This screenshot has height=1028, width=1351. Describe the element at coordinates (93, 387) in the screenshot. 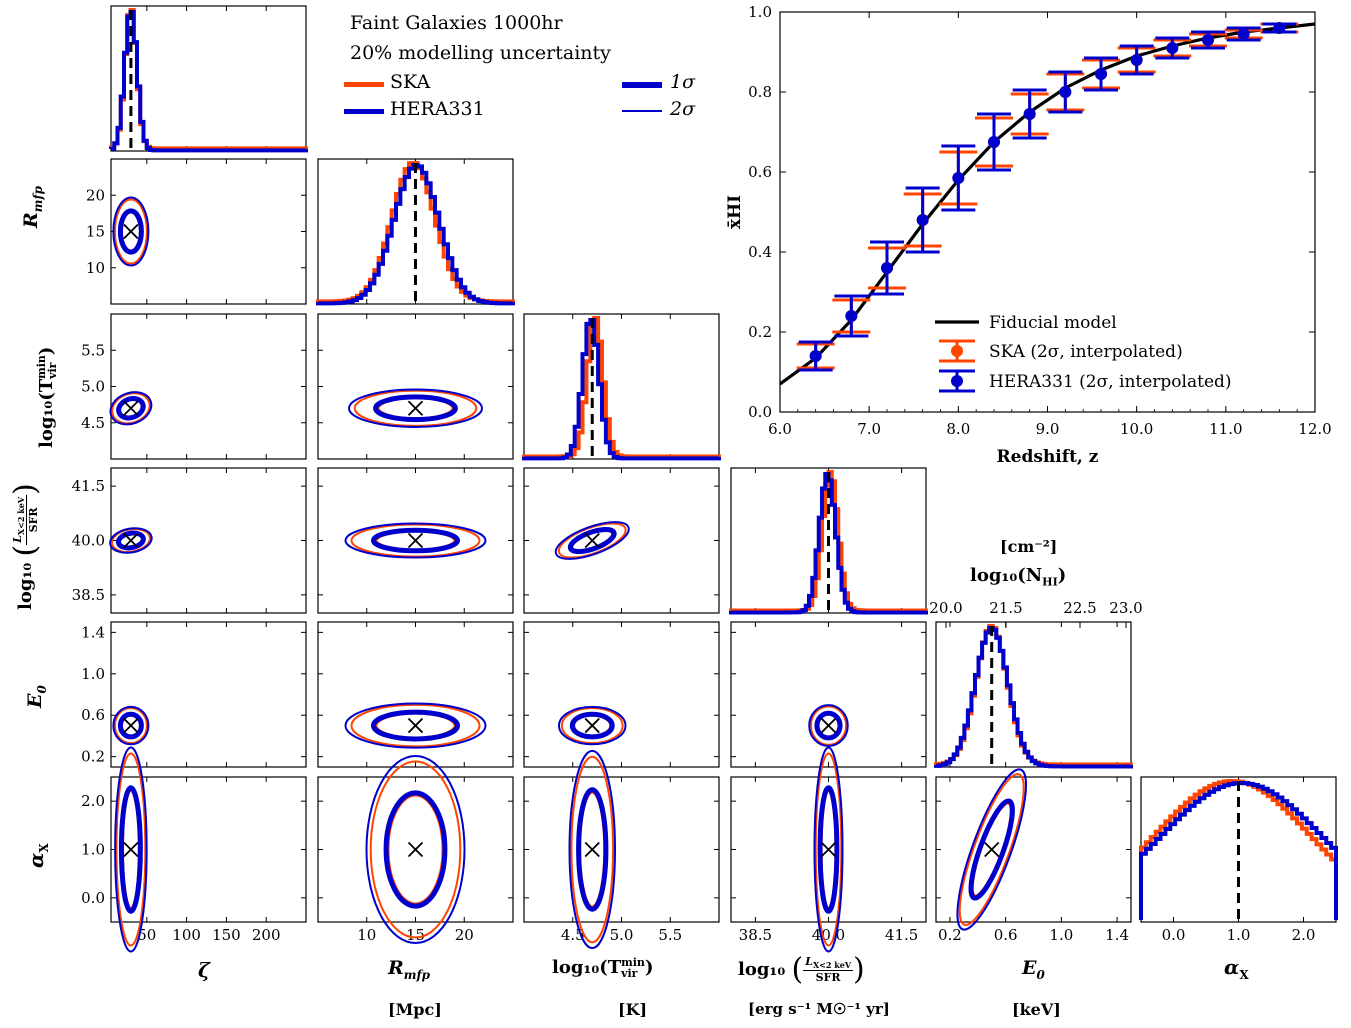

I see `y-tick-label: 5.0` at that location.